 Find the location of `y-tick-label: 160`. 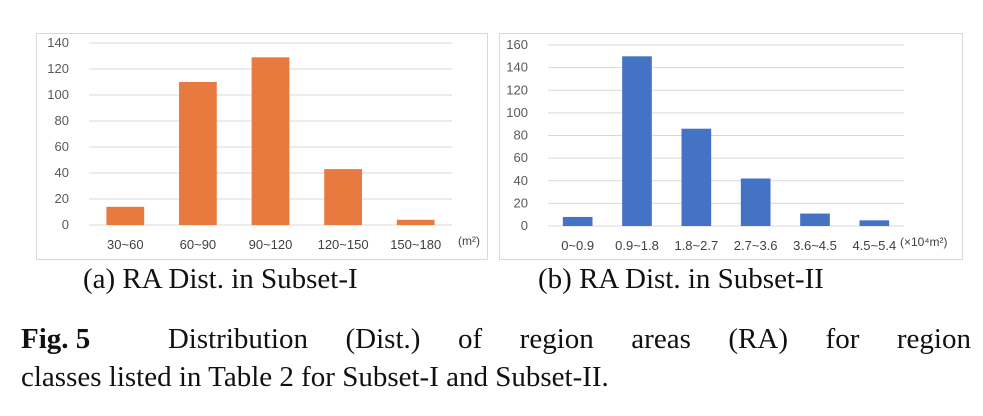

y-tick-label: 160 is located at coordinates (517, 44).